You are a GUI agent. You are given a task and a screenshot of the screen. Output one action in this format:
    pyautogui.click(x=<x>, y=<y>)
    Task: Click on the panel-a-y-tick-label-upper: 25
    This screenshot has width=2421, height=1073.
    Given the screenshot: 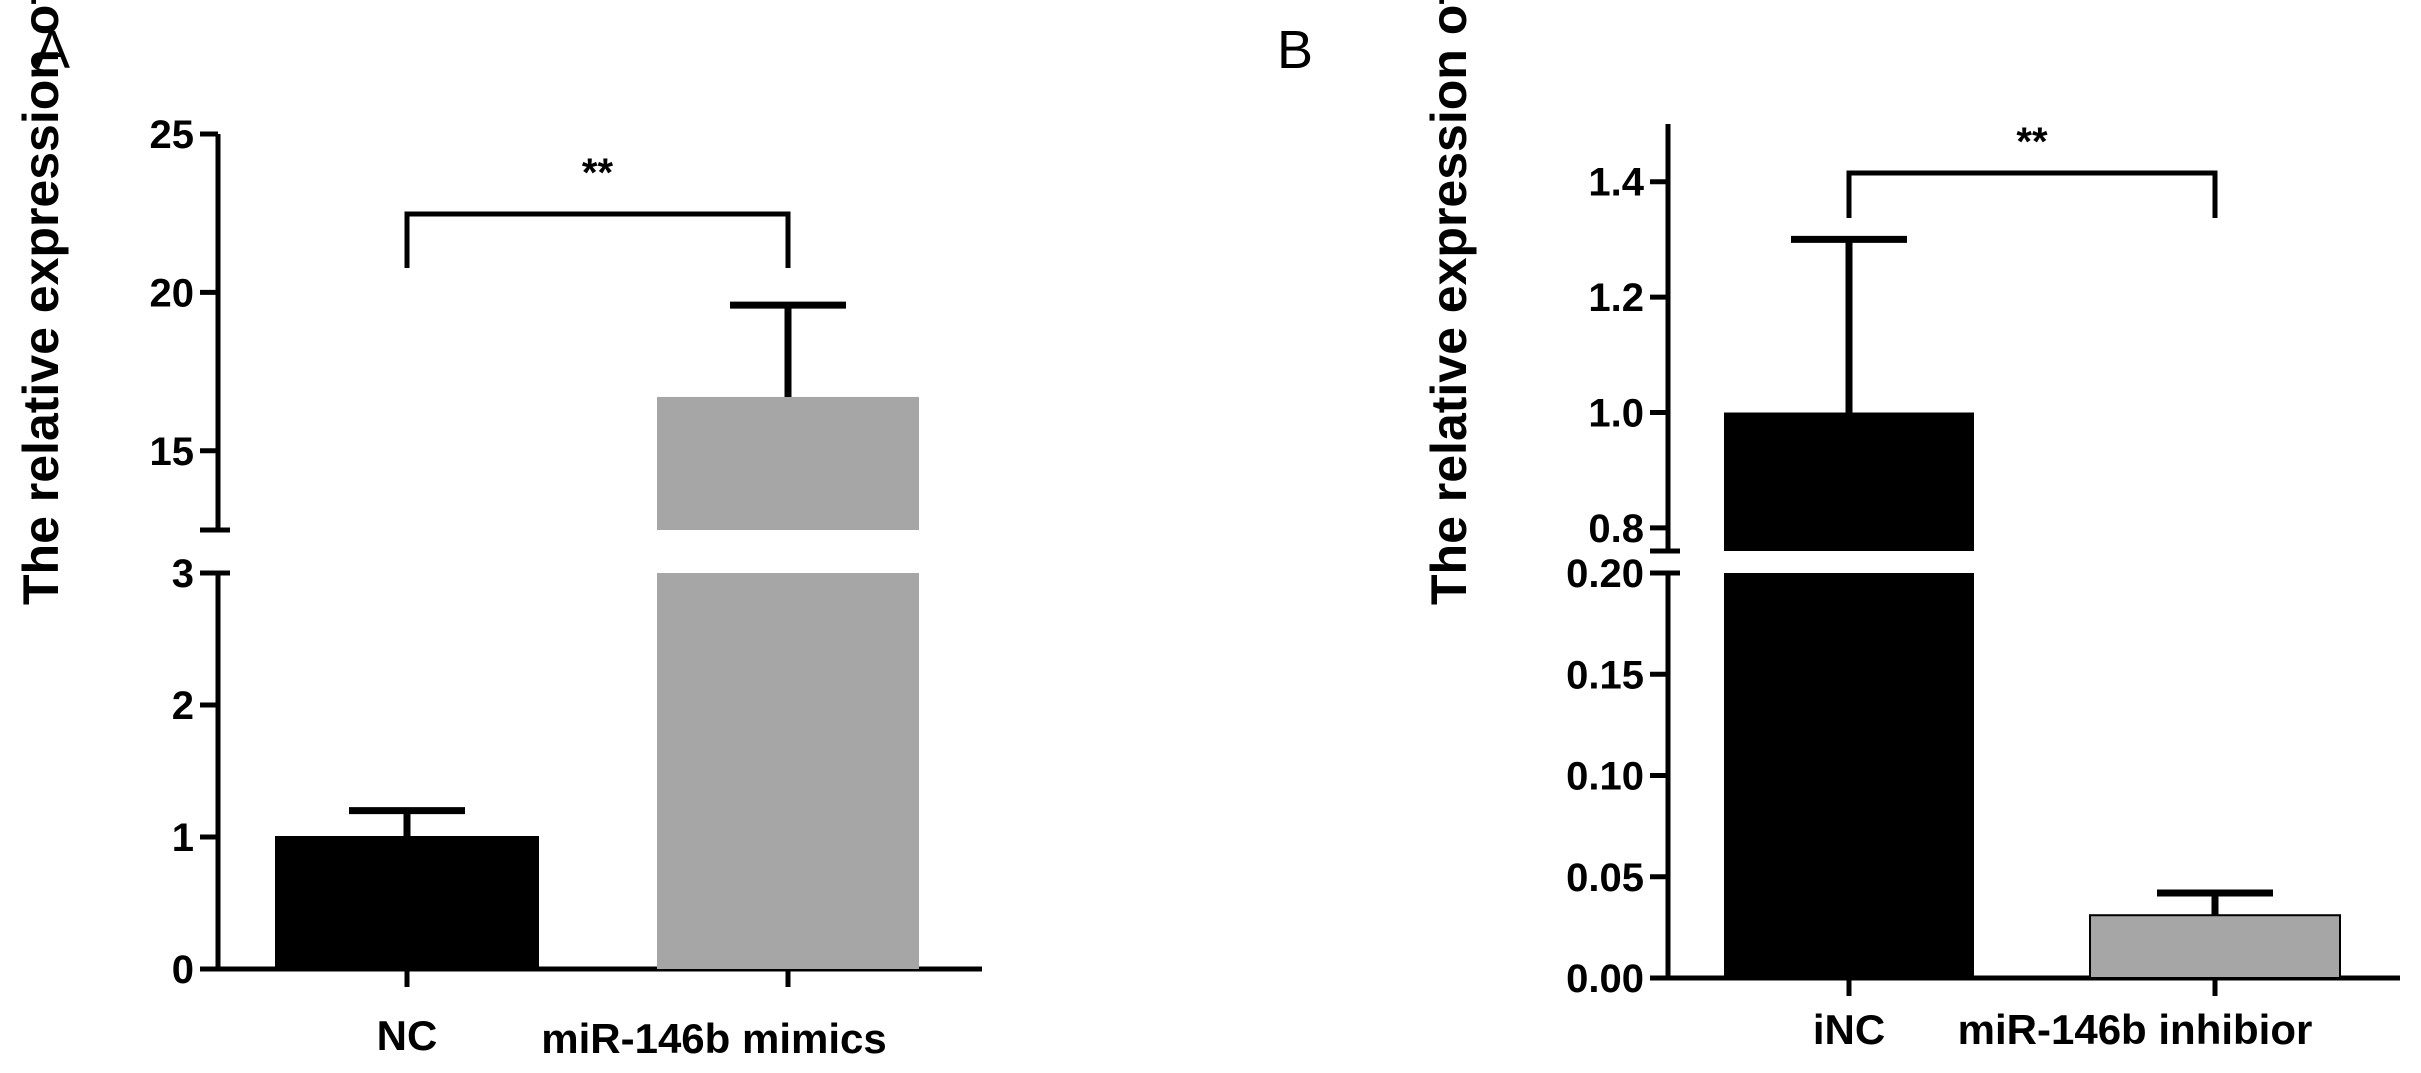 What is the action you would take?
    pyautogui.click(x=172, y=135)
    